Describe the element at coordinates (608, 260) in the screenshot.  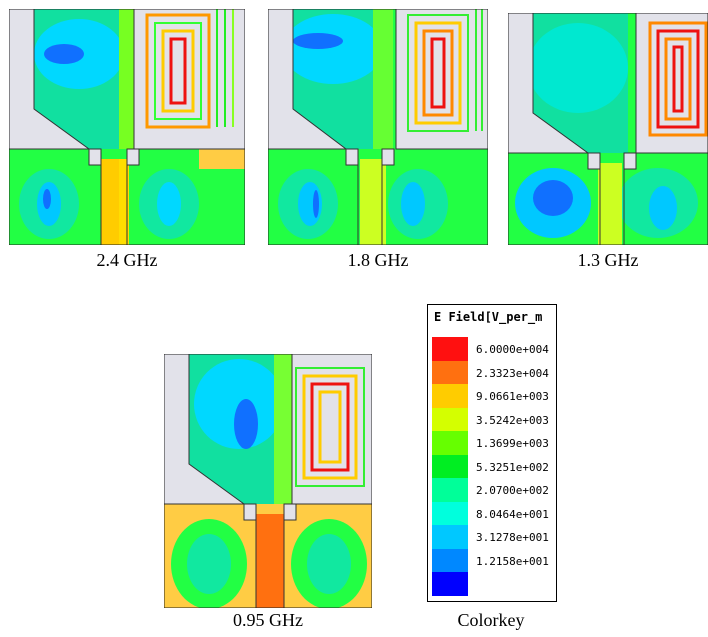
I see `caption-1-3ghz: 1.3 GHz` at that location.